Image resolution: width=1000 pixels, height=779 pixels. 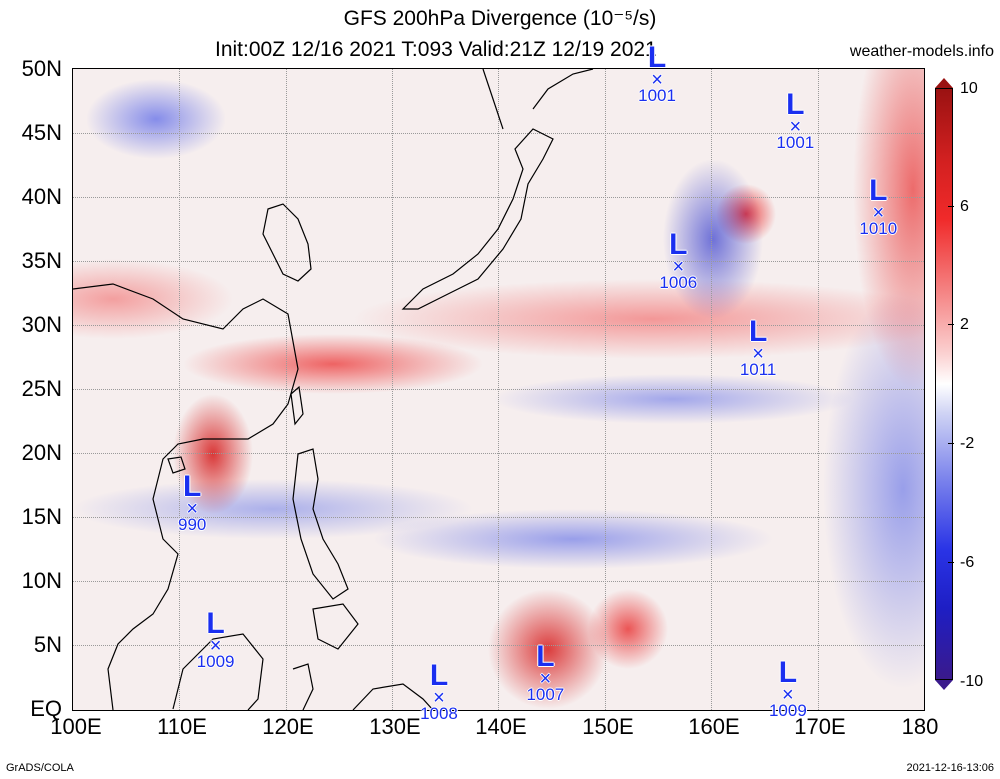 What do you see at coordinates (40, 768) in the screenshot?
I see `footer-credit: GrADS/COLA` at bounding box center [40, 768].